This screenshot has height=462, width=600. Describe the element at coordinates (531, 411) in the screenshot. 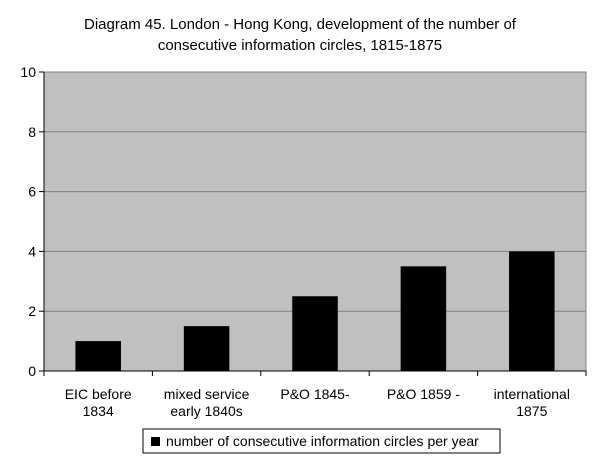

I see `x-category-label: 1875` at that location.